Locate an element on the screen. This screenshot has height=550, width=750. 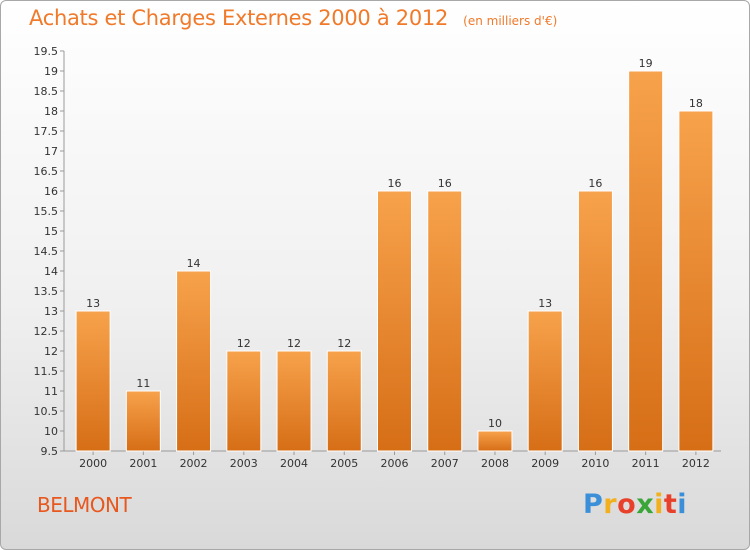
x-tick-label-2011: 2011 is located at coordinates (646, 463).